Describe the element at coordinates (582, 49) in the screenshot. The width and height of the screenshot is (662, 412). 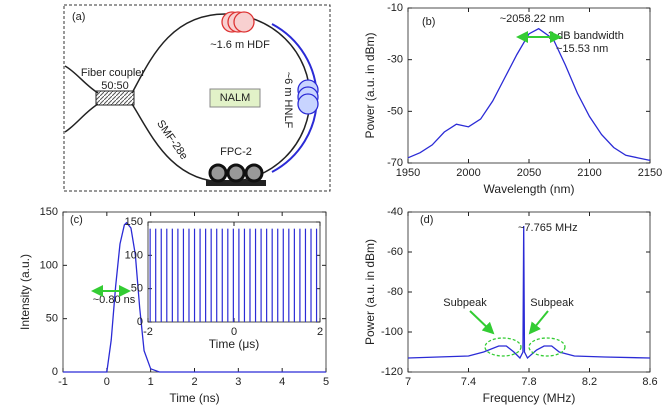
I see `annotation: ~15.53 nm` at that location.